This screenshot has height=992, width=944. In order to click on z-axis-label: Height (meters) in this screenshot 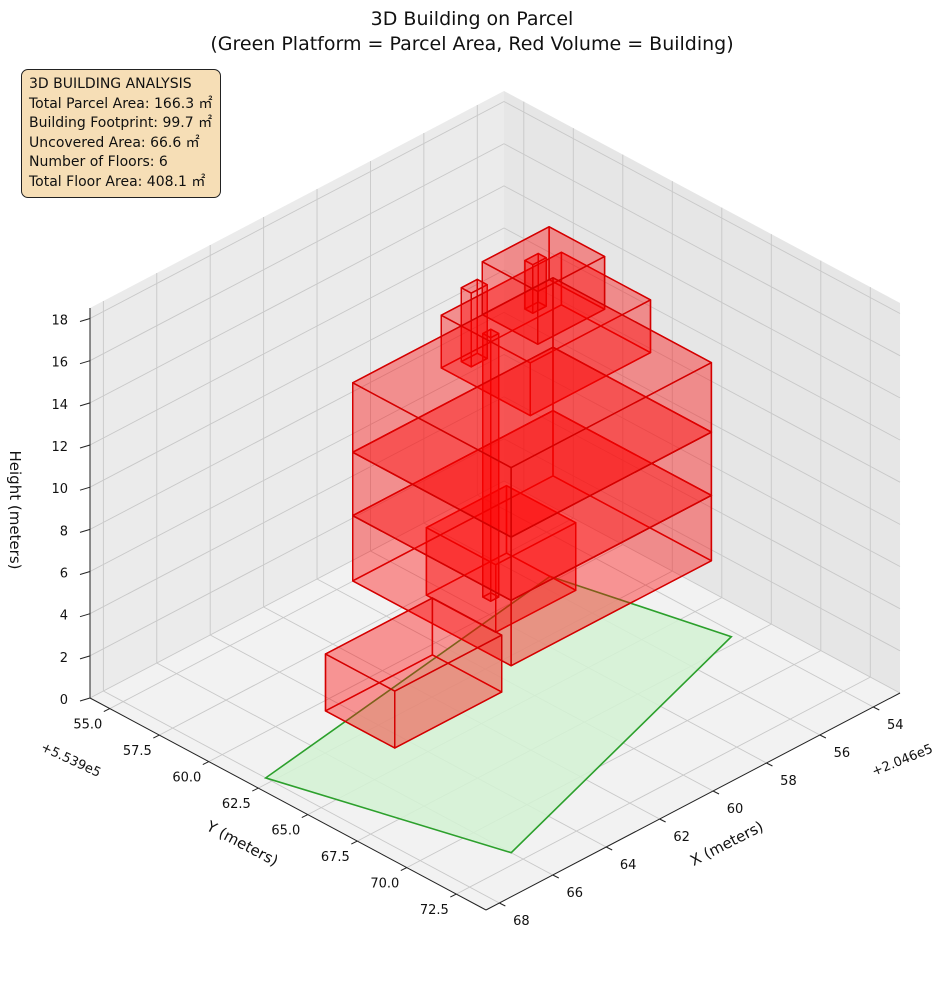, I will do `click(15, 510)`.